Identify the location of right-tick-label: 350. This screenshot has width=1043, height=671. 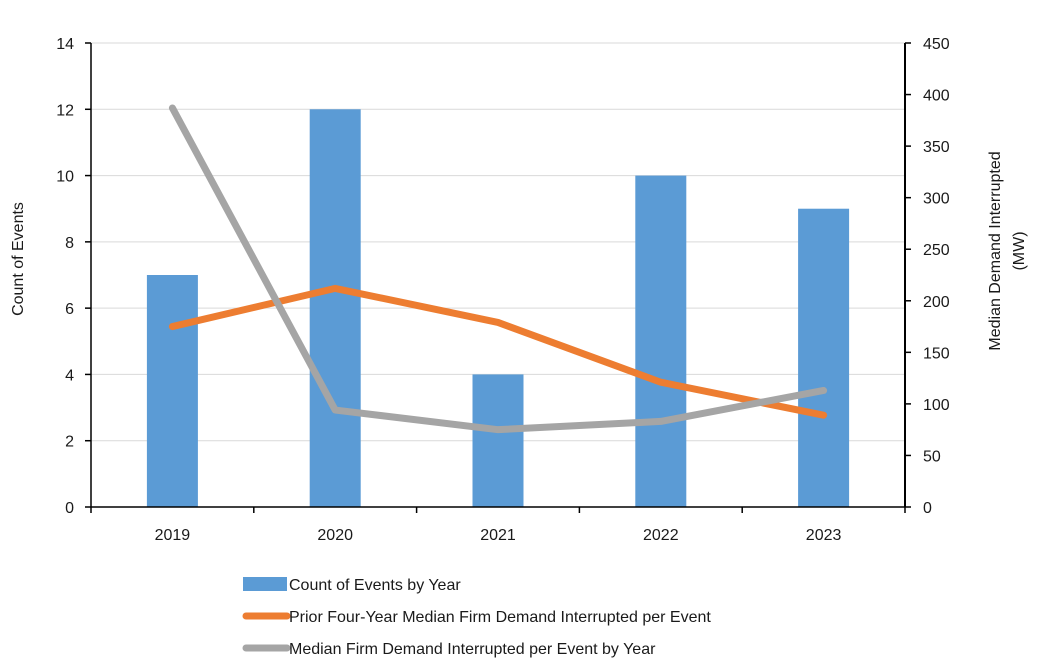
(936, 147).